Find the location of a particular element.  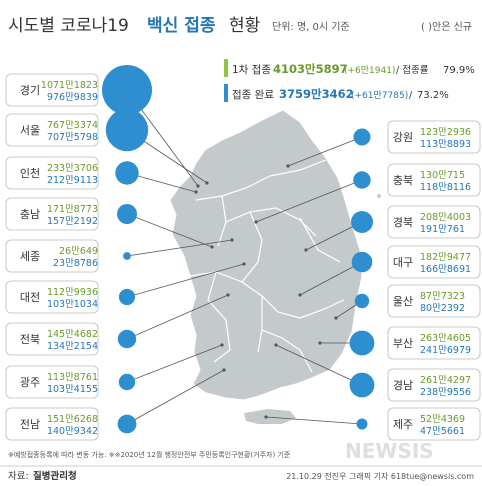

unit-label: 단위: 명, 0시 기준 is located at coordinates (311, 26).